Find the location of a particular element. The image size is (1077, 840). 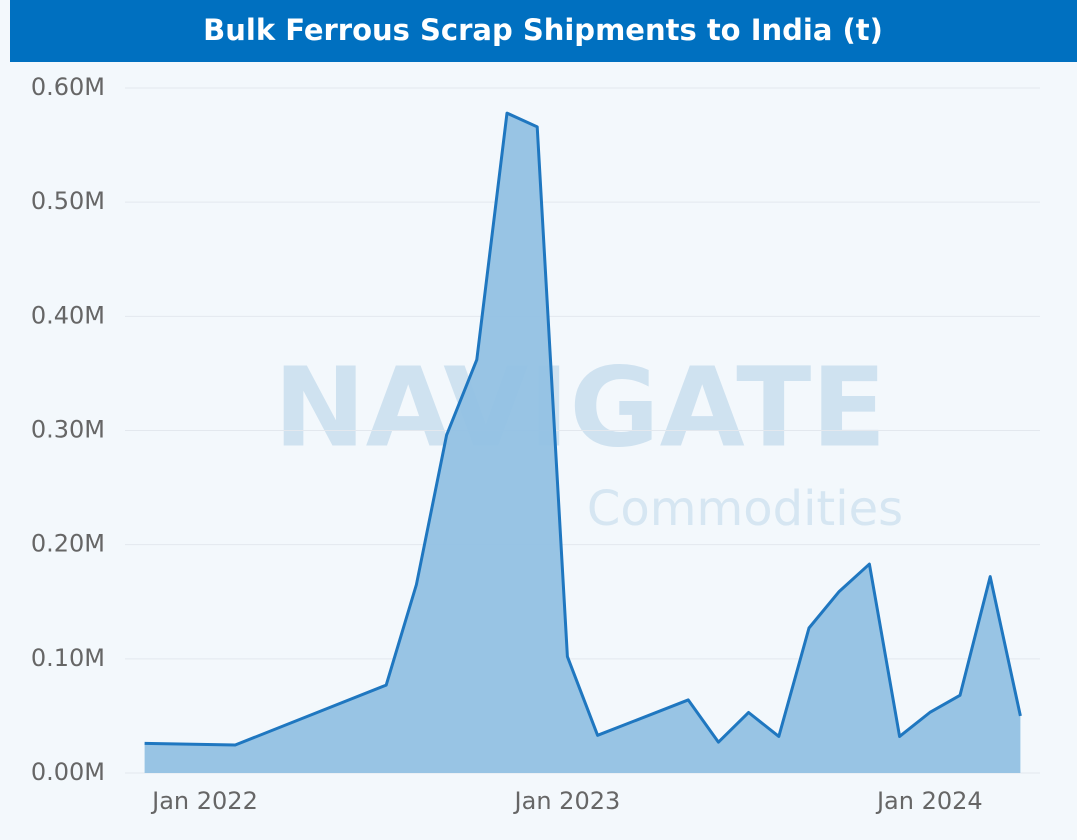

x-tick-label: Jan 2024 is located at coordinates (929, 801).